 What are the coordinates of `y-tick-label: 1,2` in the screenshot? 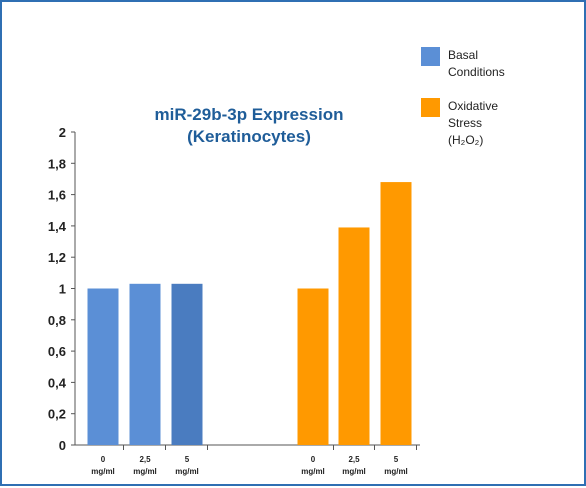 It's located at (57, 257).